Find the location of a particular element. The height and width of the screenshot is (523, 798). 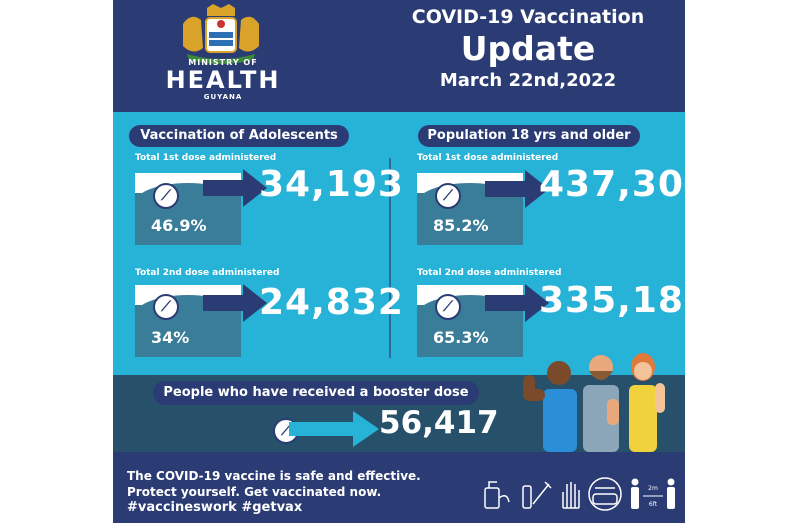

ministry-top-text: MINISTRY OF is located at coordinates (223, 62).